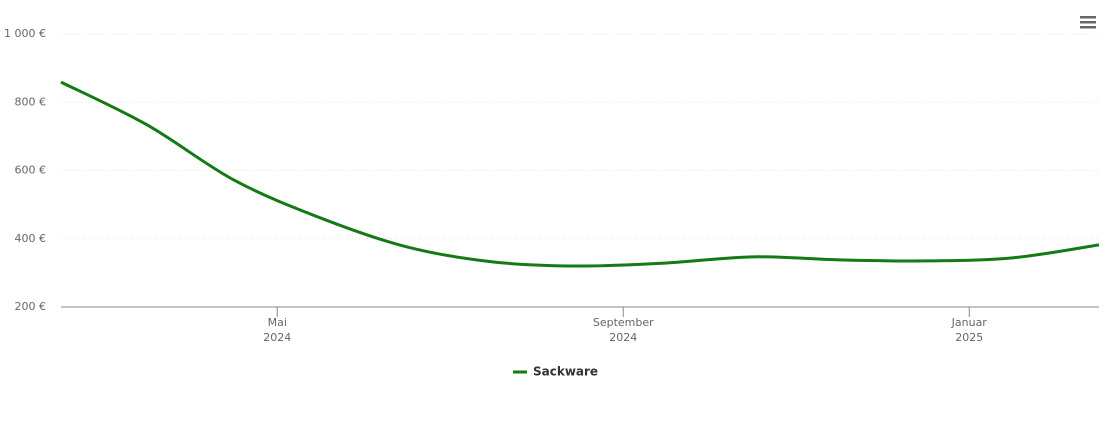 The width and height of the screenshot is (1110, 422). I want to click on legend-item: Sackware, so click(555, 372).